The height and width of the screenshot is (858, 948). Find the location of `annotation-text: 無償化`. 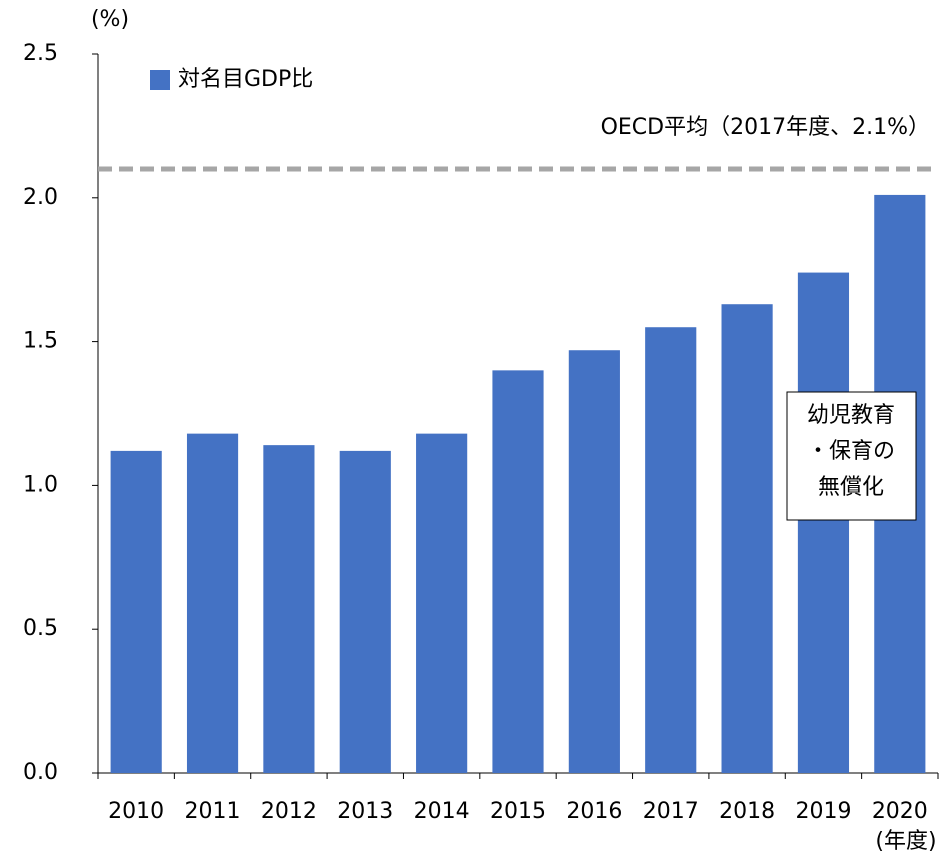

annotation-text: 無償化 is located at coordinates (851, 487).